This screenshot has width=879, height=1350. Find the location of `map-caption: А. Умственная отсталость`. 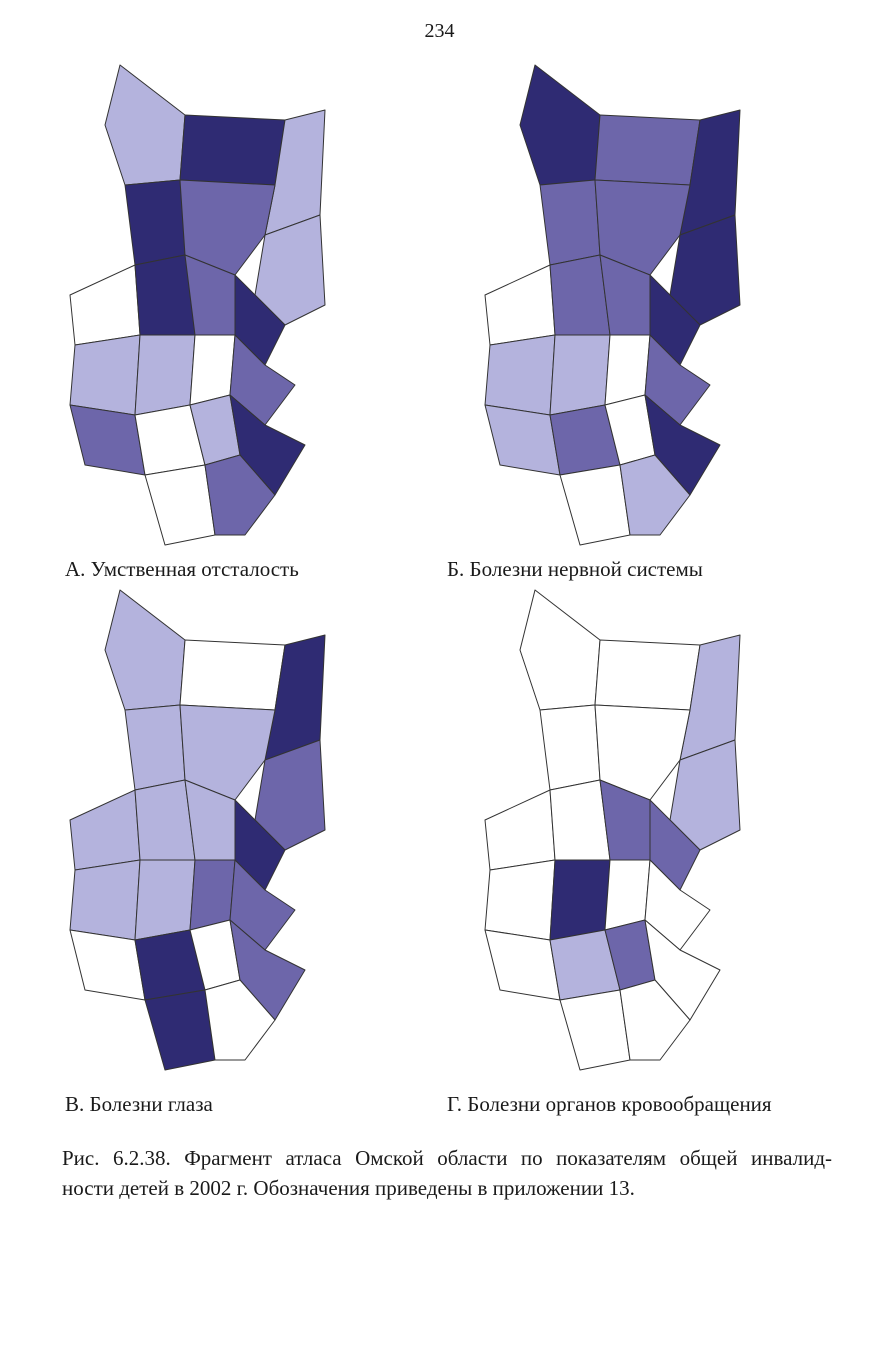

map-caption: А. Умственная отсталость is located at coordinates (182, 569).